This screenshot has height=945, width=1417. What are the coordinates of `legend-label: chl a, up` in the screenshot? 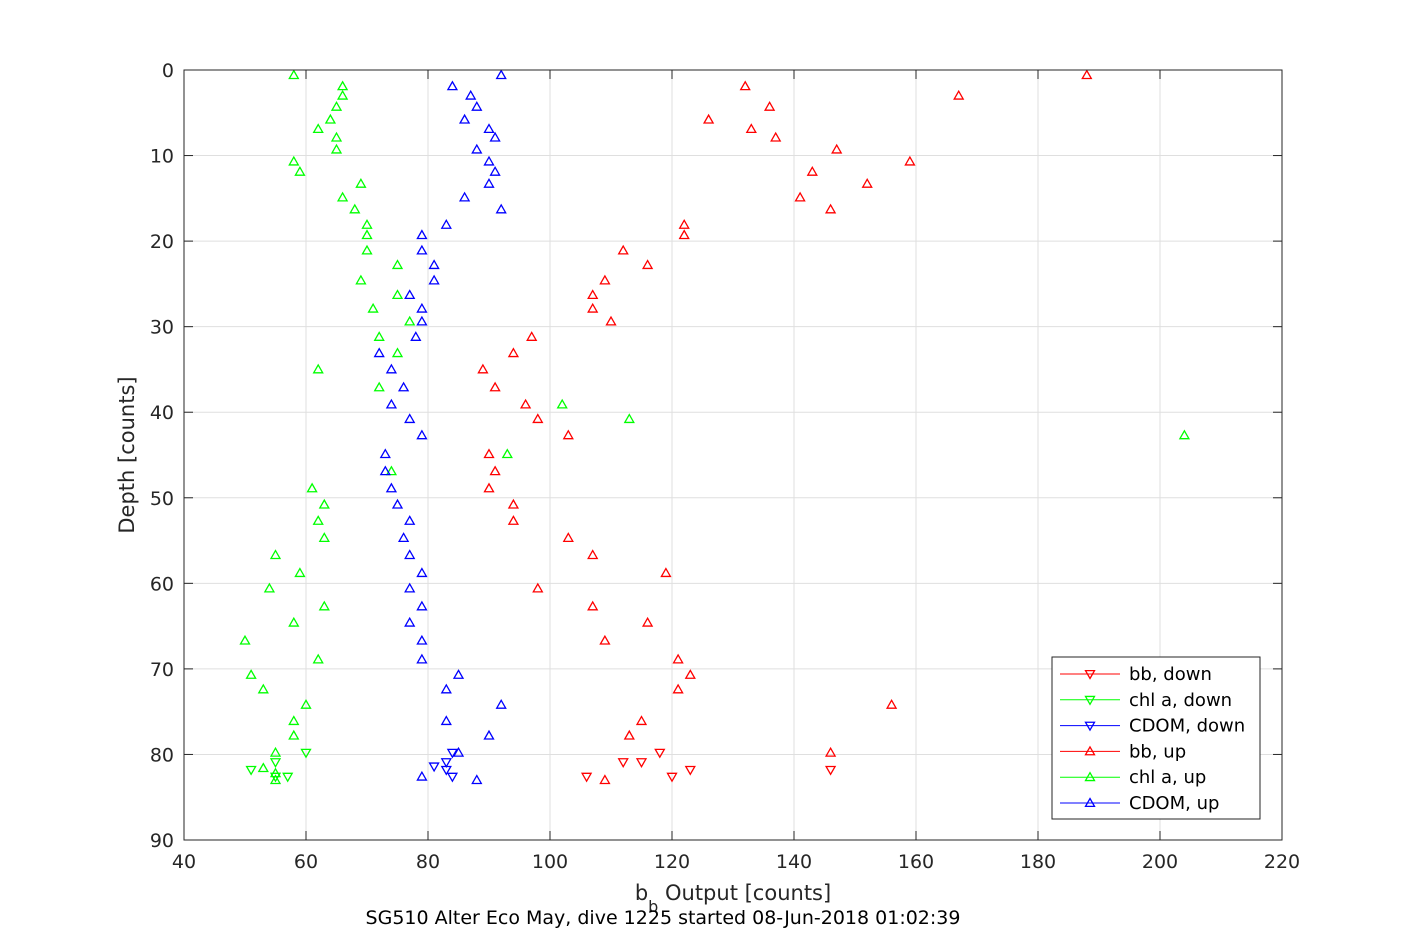 It's located at (1167, 777).